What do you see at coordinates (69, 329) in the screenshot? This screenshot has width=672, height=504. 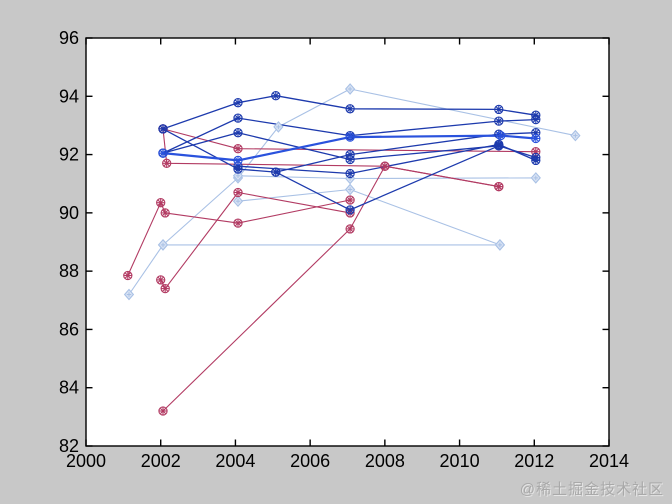 I see `y-tick-label: 86` at bounding box center [69, 329].